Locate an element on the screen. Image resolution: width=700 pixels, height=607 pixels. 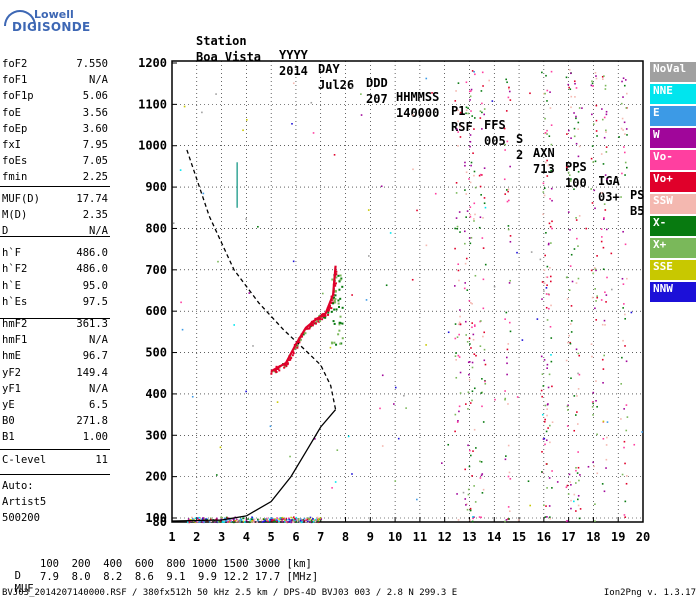
autoscaling-info: Auto: Artist5 500200 is located at coordinates (24, 502).